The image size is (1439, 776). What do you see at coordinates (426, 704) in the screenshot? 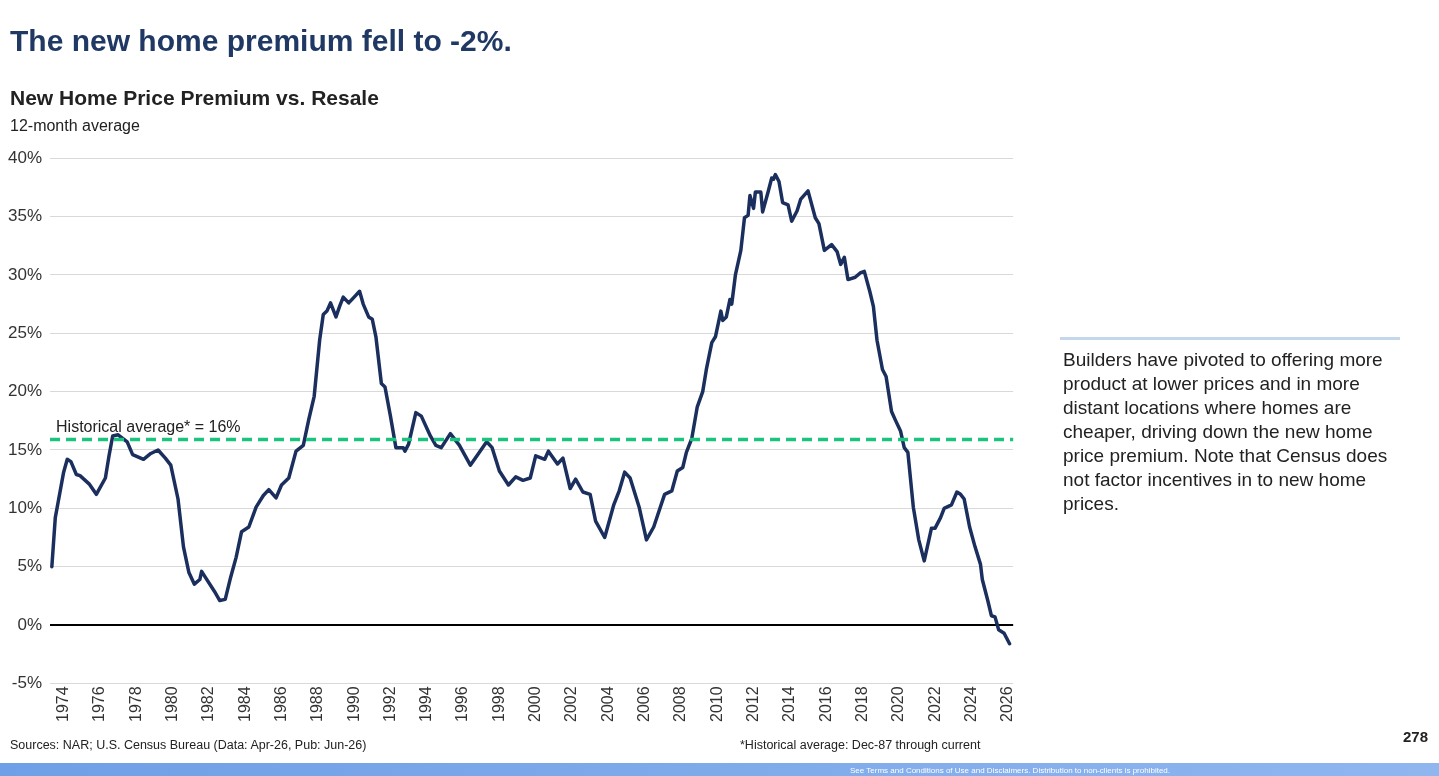
I see `x-tick-label: 1994` at bounding box center [426, 704].